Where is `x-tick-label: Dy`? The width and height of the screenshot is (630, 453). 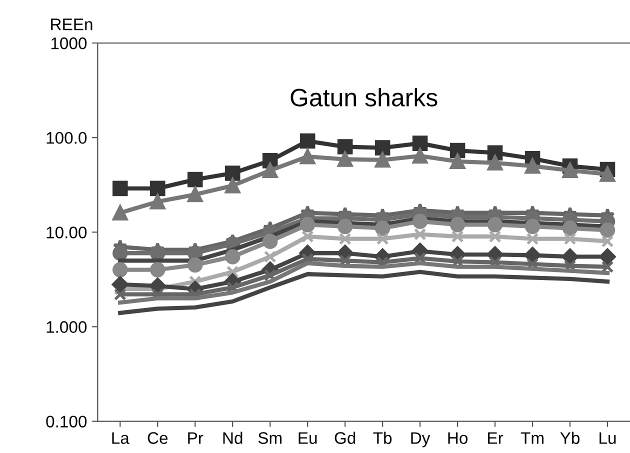
x-tick-label: Dy is located at coordinates (420, 440).